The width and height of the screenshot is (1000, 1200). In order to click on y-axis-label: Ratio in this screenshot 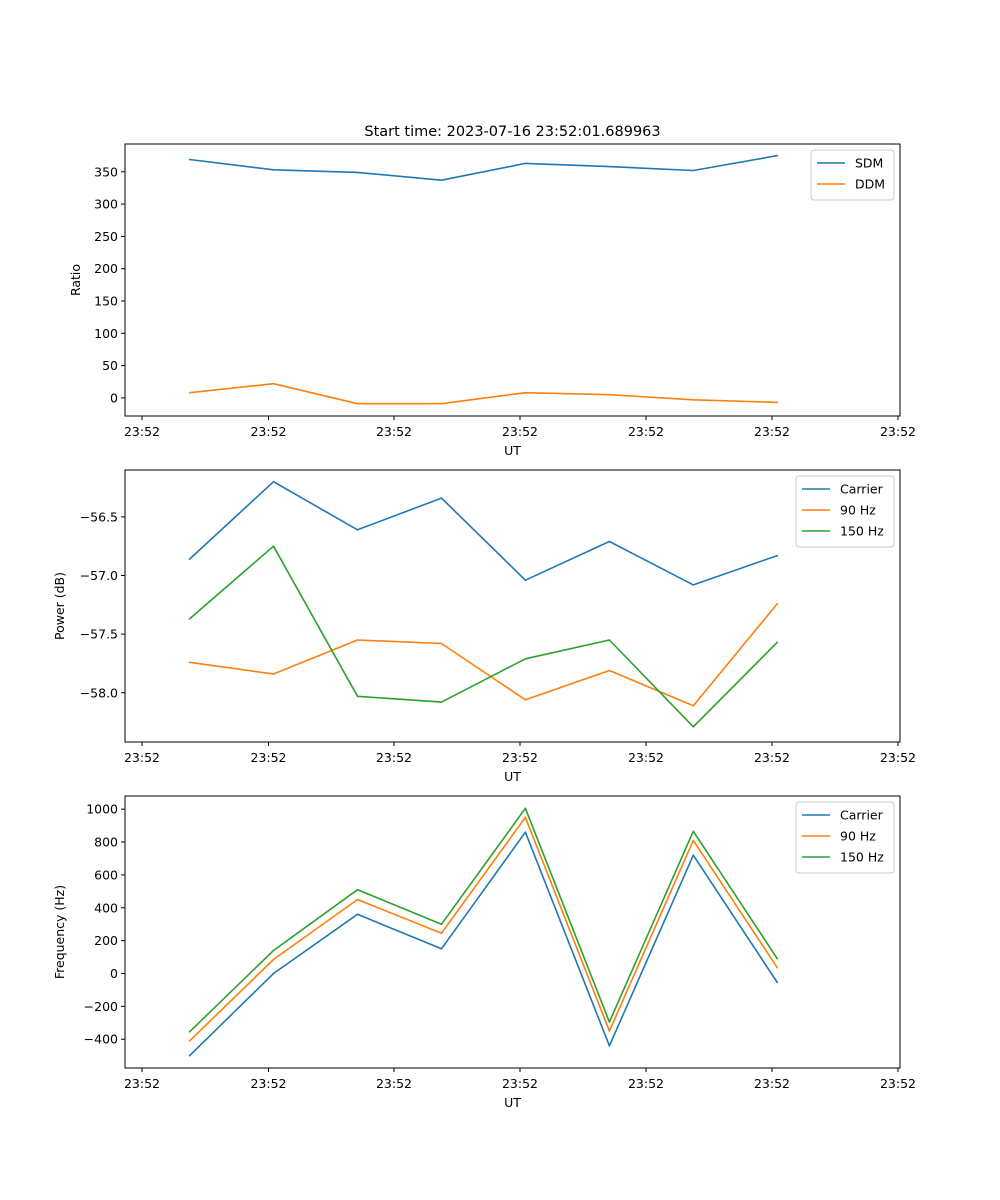, I will do `click(75, 280)`.